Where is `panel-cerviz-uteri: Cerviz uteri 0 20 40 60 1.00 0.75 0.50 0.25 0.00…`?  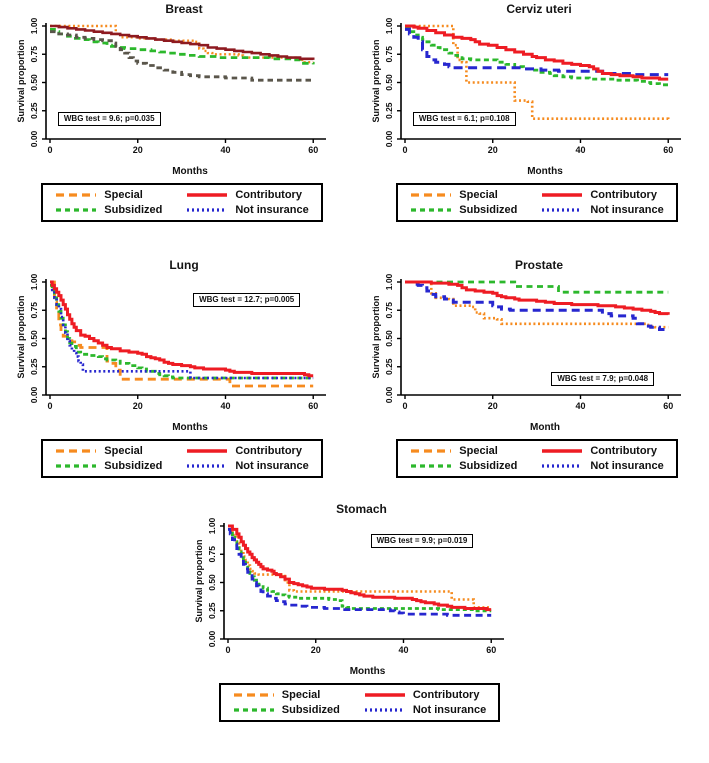
panel-cerviz-uteri: Cerviz uteri 0 20 40 60 1.00 0.75 0.50 0.25 0.00… is located at coordinates (532, 112).